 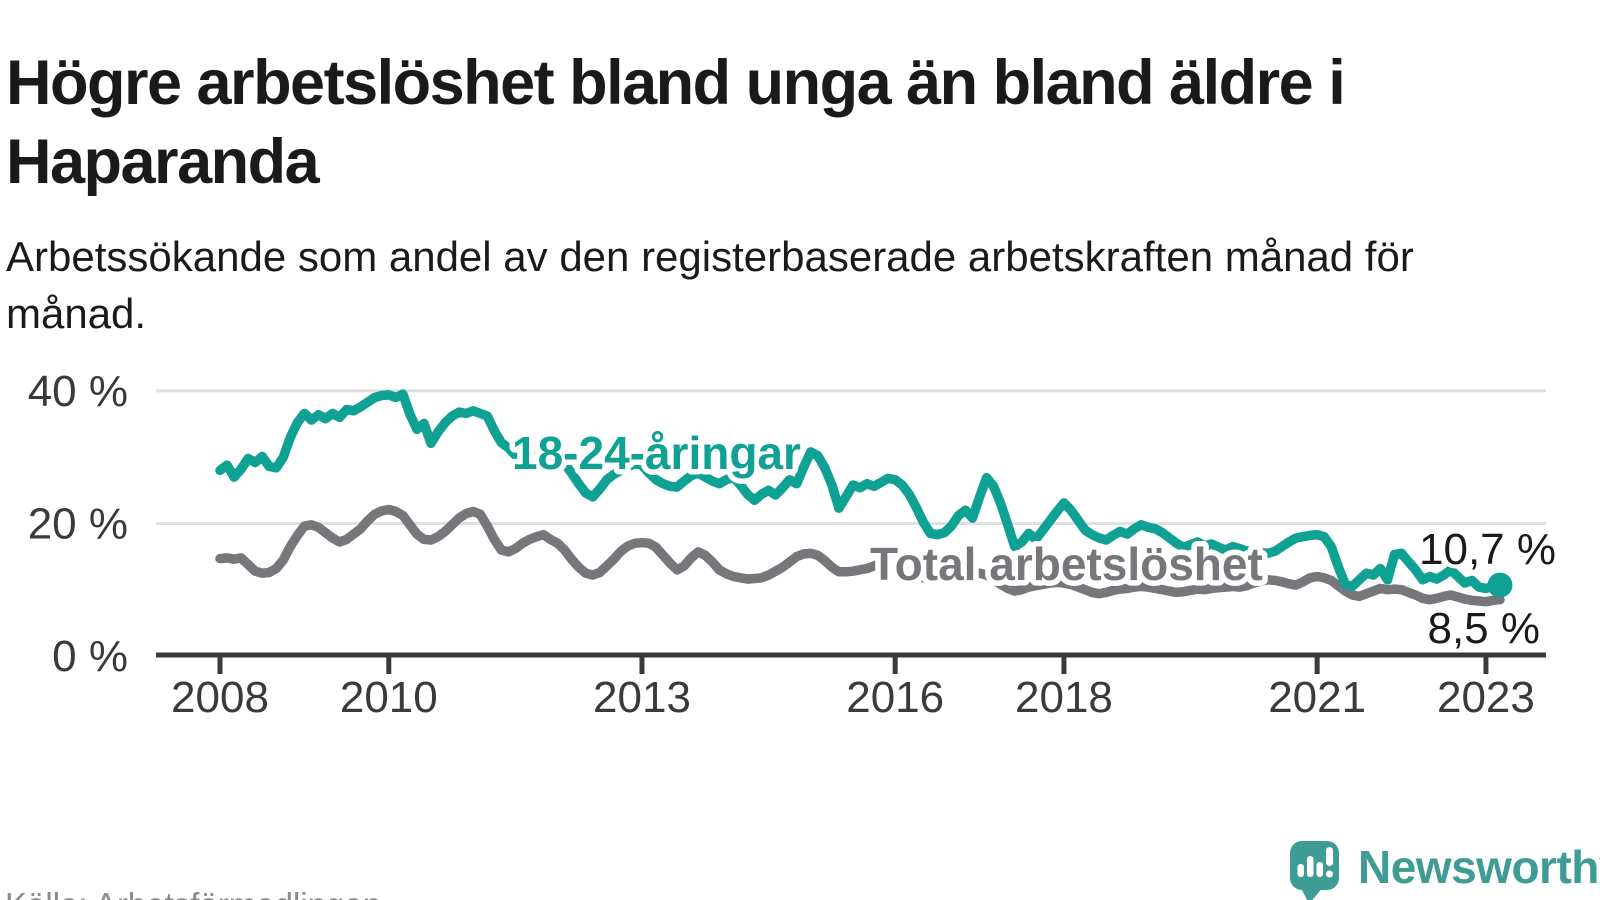 What do you see at coordinates (1486, 697) in the screenshot?
I see `x-tick-label-2023: 2023` at bounding box center [1486, 697].